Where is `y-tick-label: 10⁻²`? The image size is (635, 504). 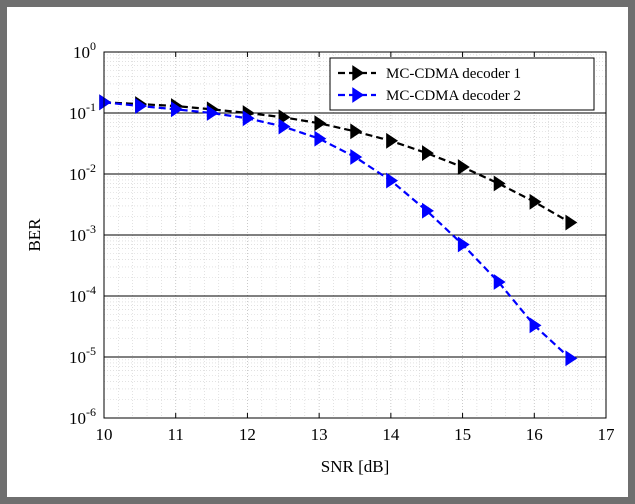
y-tick-label: 10⁻² is located at coordinates (82, 172).